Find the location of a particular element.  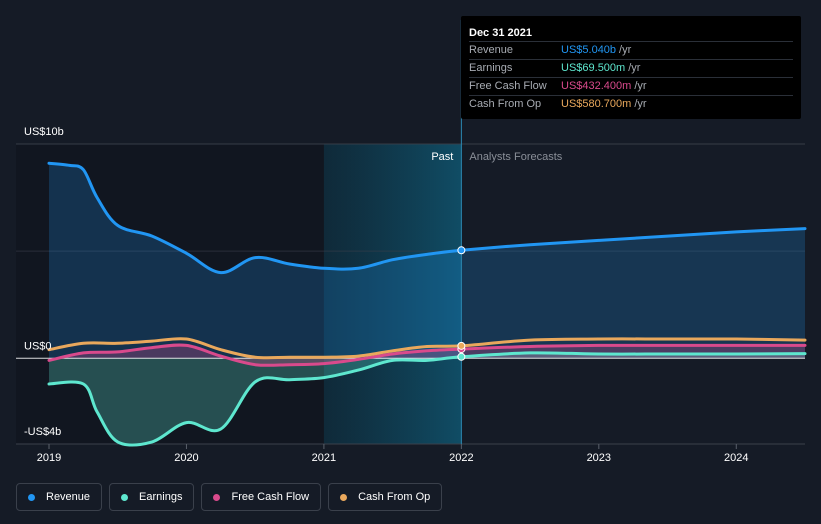

tooltip-row-revenue: Revenue US$5.040b/yr is located at coordinates (631, 50).